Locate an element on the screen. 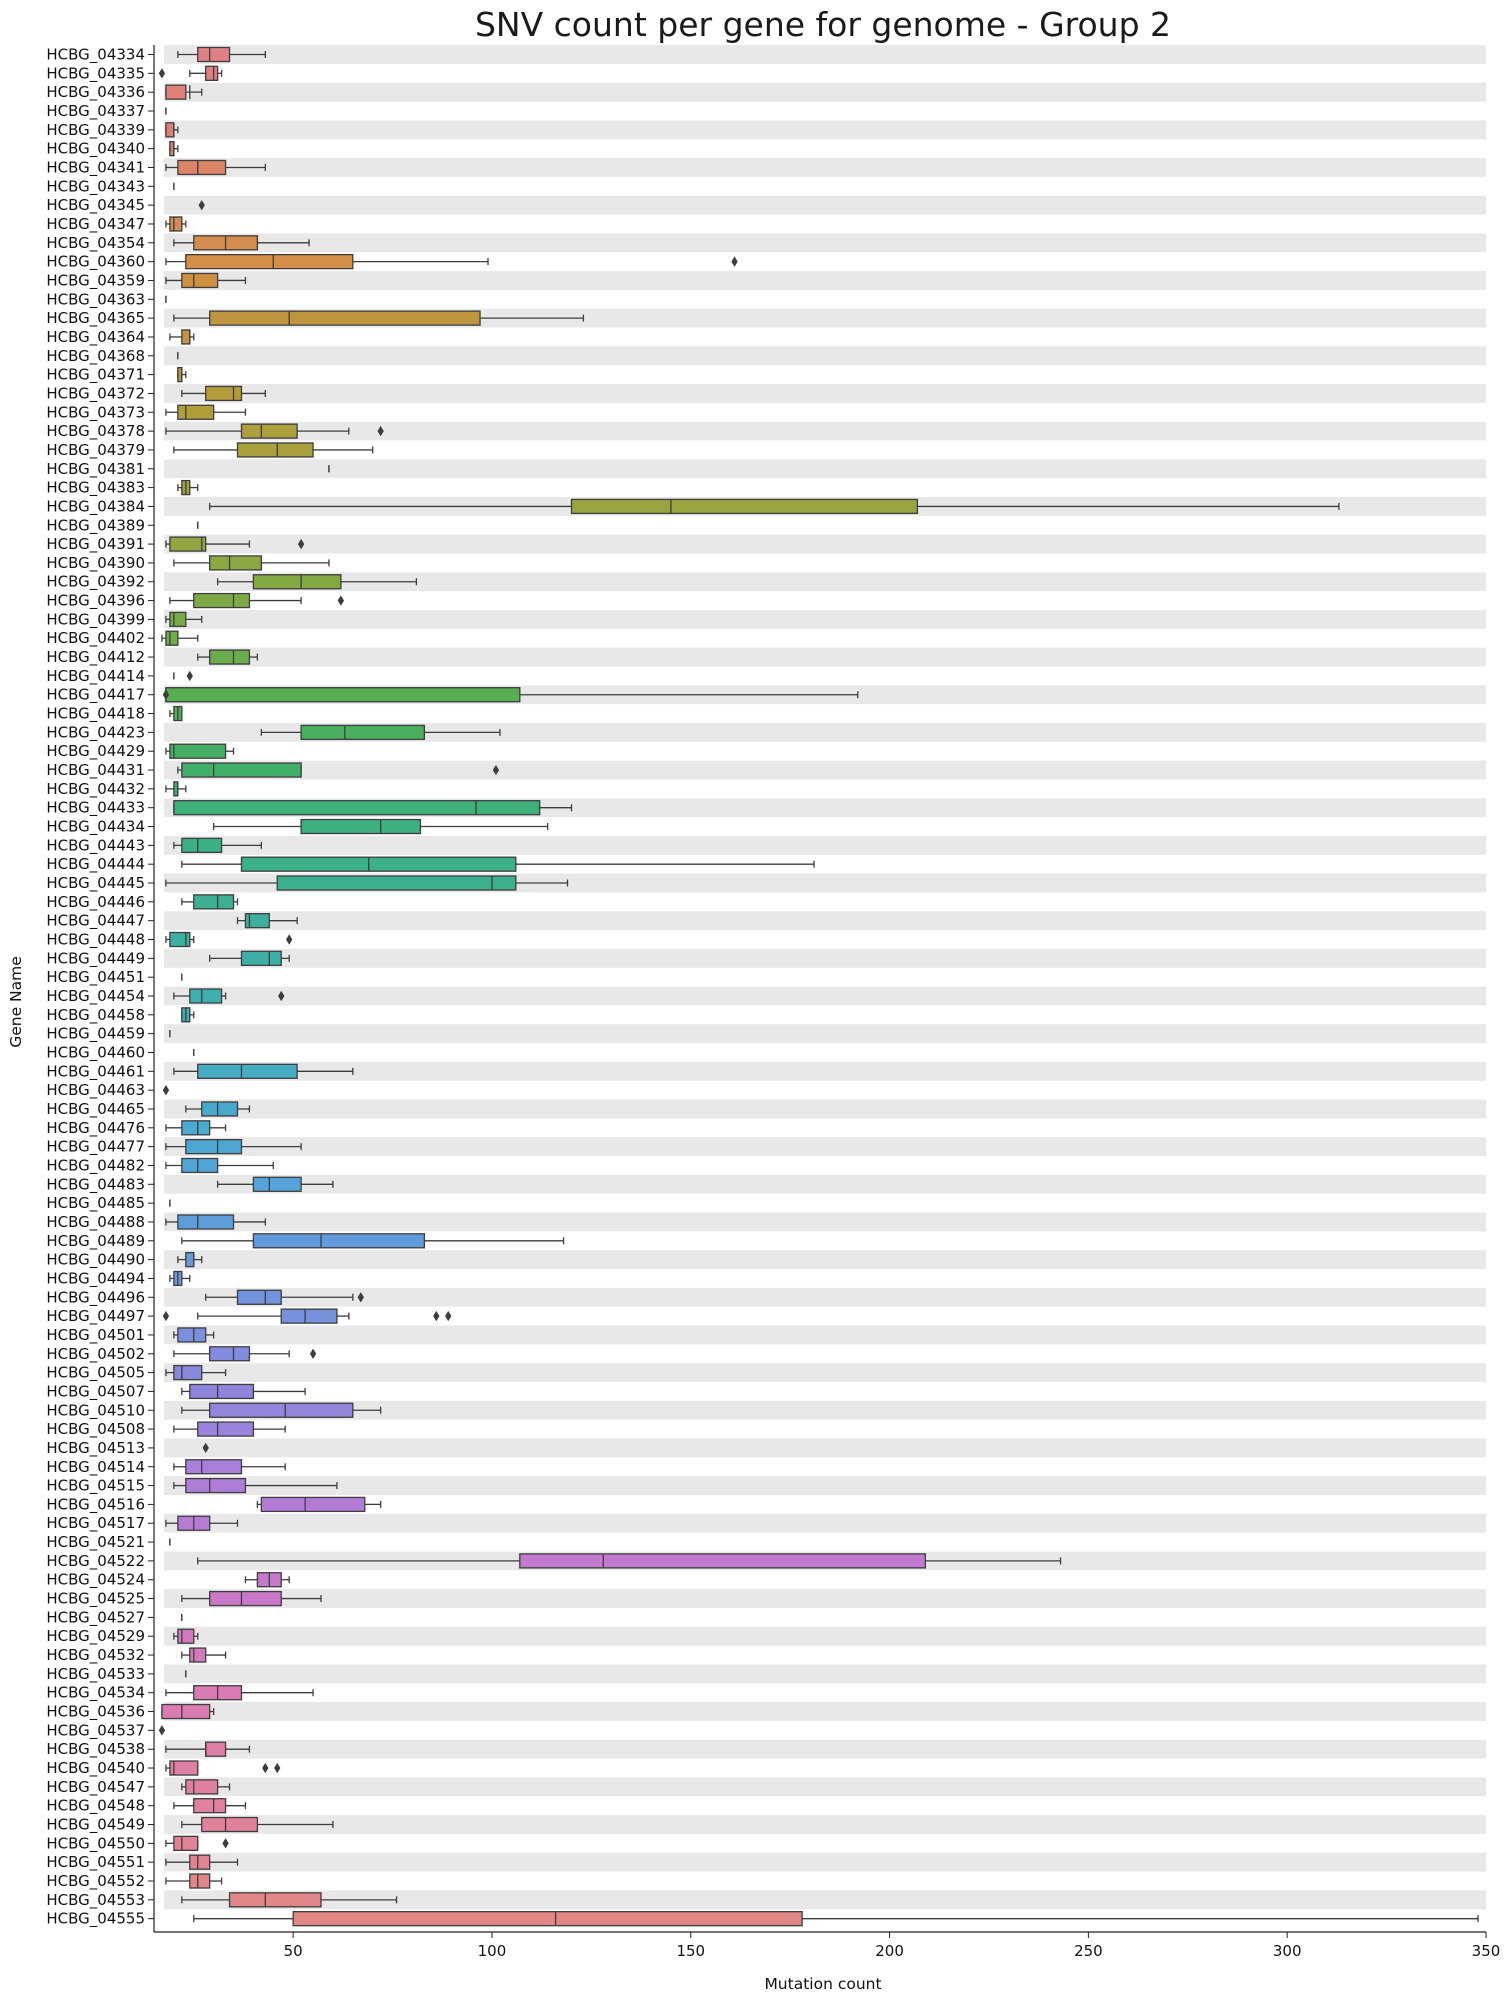 The width and height of the screenshot is (1512, 1996). y-tick-label: HCBG_04381 is located at coordinates (95, 469).